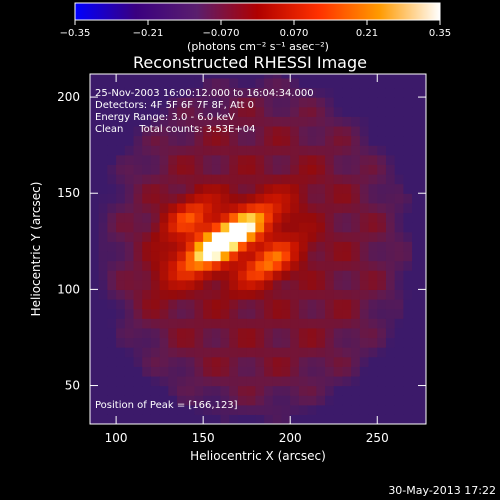 This screenshot has height=500, width=500. What do you see at coordinates (68, 289) in the screenshot?
I see `y-tick-label: 100` at bounding box center [68, 289].